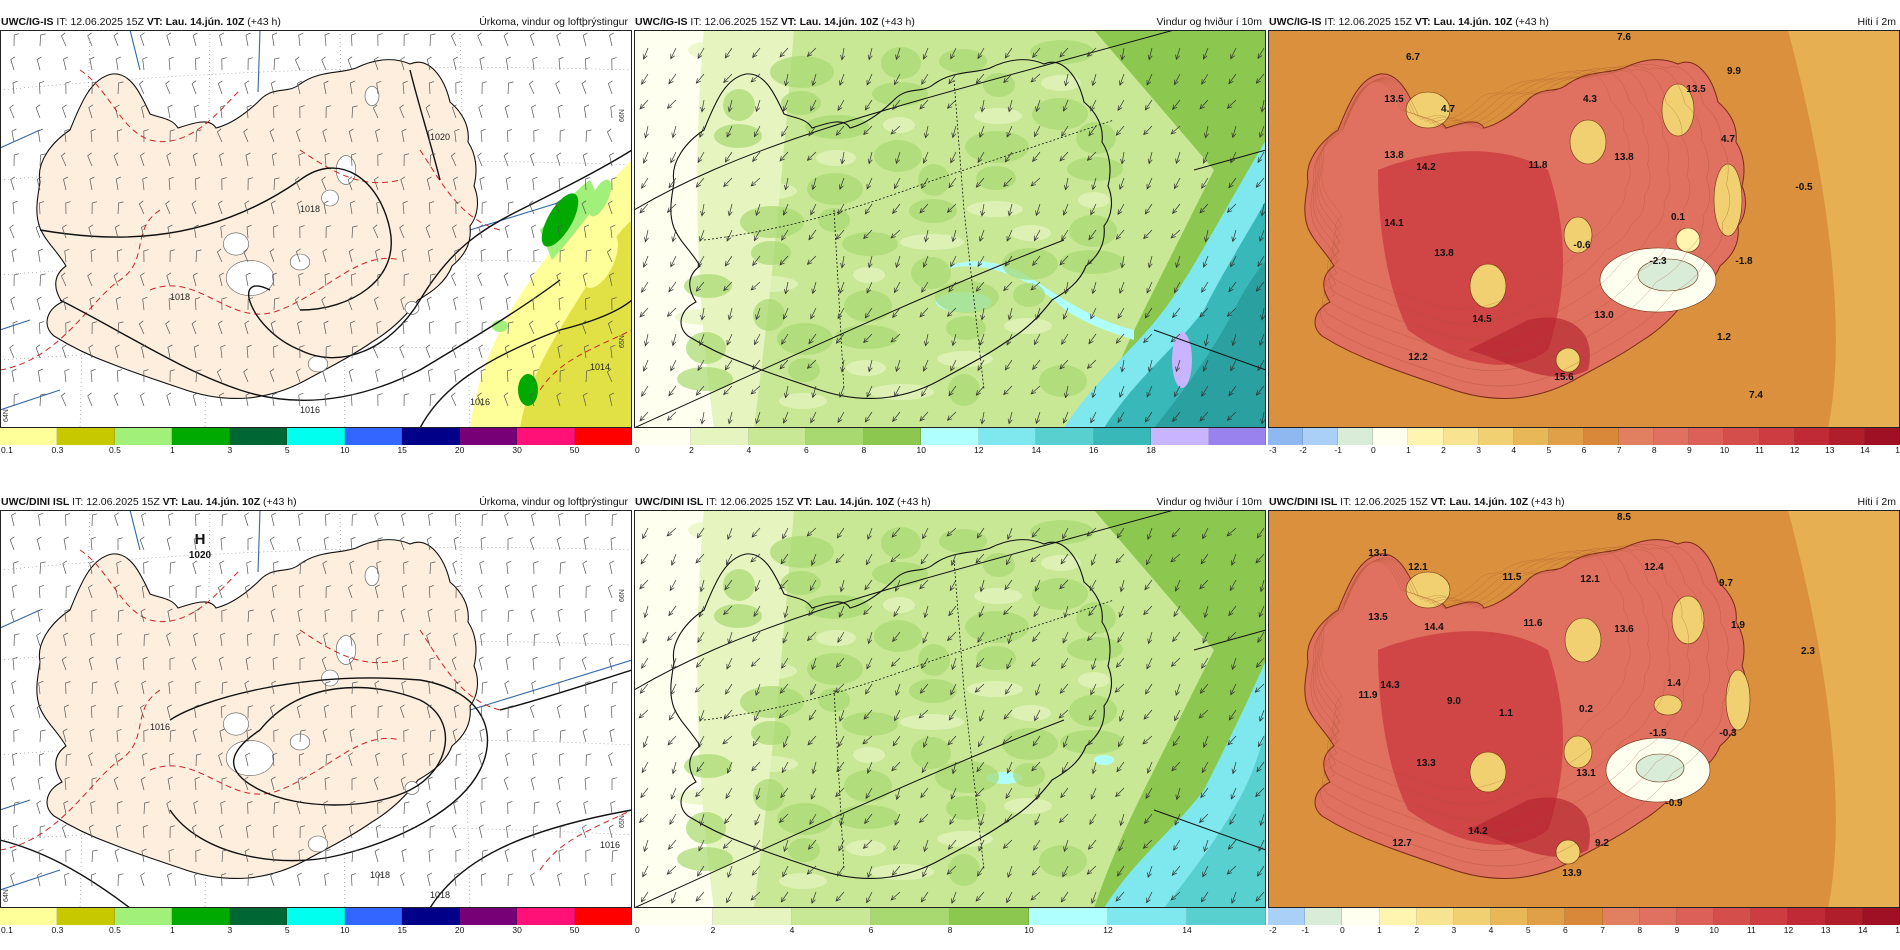 The width and height of the screenshot is (1900, 950). I want to click on valid-time-label: VT:, so click(804, 502).